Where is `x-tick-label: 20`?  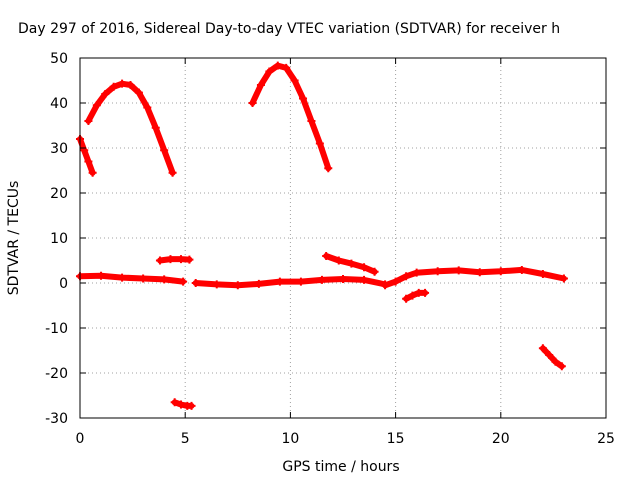 x-tick-label: 20 is located at coordinates (501, 439).